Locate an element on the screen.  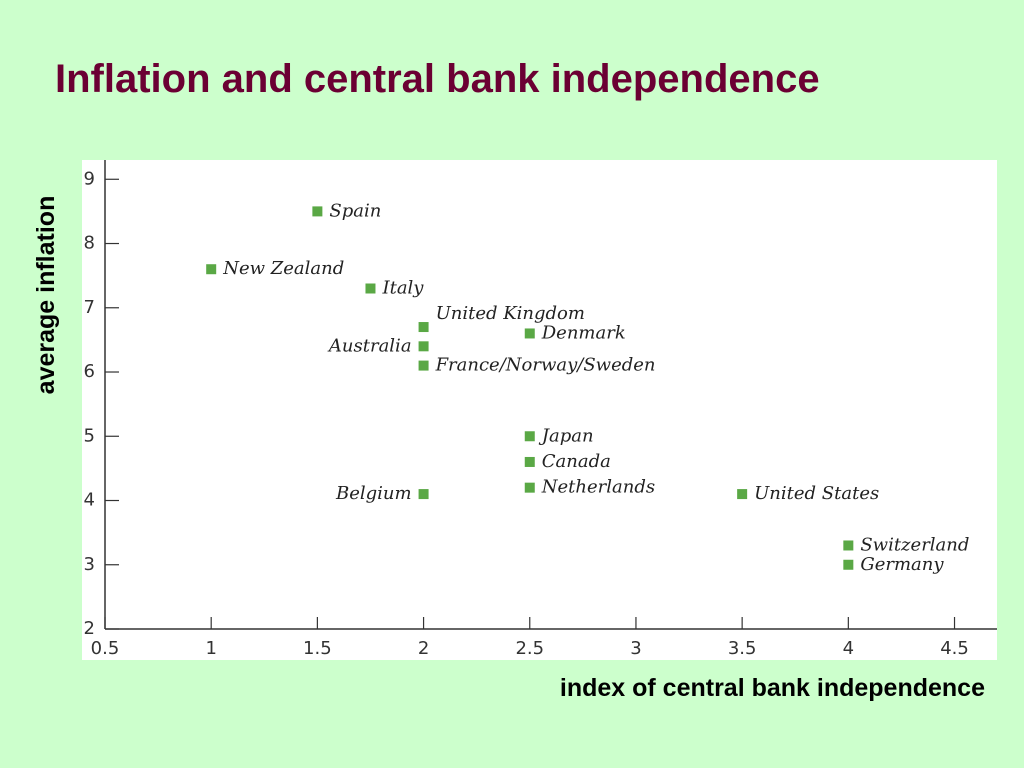
point-label: Italy is located at coordinates (402, 287).